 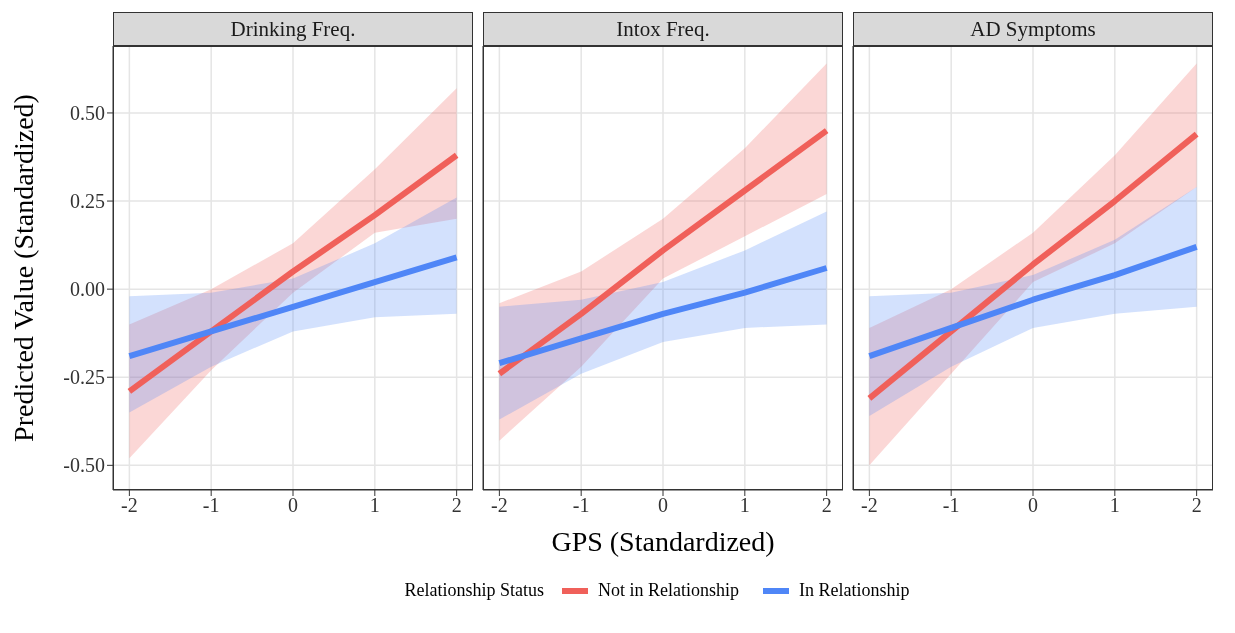 What do you see at coordinates (1033, 29) in the screenshot?
I see `chart-title: AD Symptoms` at bounding box center [1033, 29].